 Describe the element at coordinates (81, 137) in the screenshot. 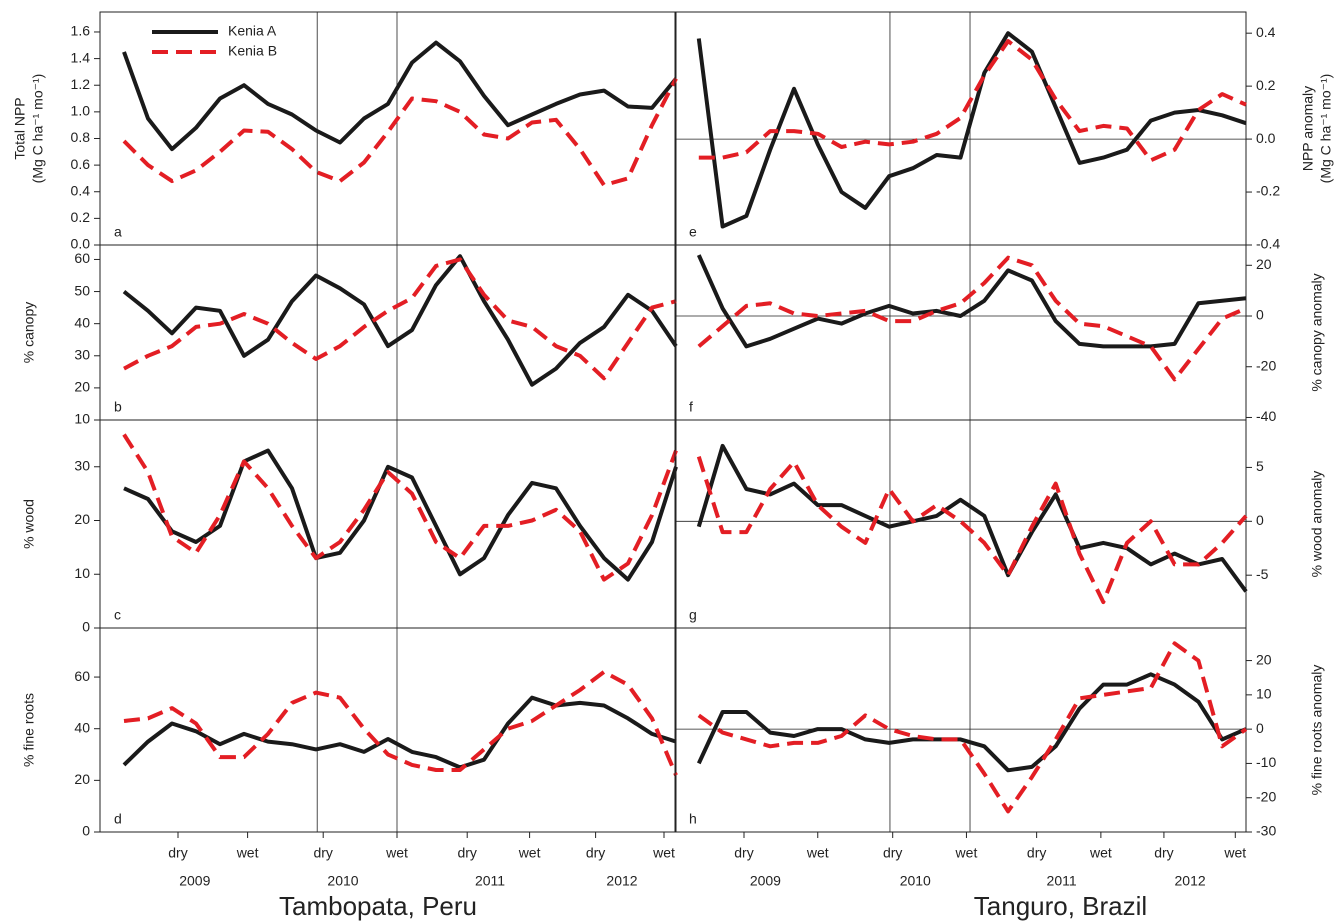

I see `y-tick-label: 0.8` at that location.